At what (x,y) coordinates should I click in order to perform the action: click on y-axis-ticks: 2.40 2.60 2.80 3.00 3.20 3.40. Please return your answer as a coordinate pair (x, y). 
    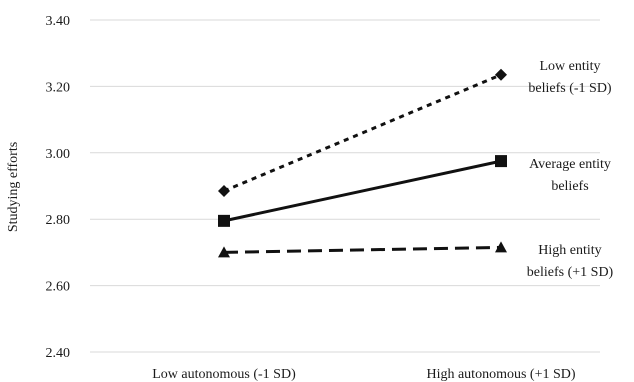
    Looking at the image, I should click on (58, 187).